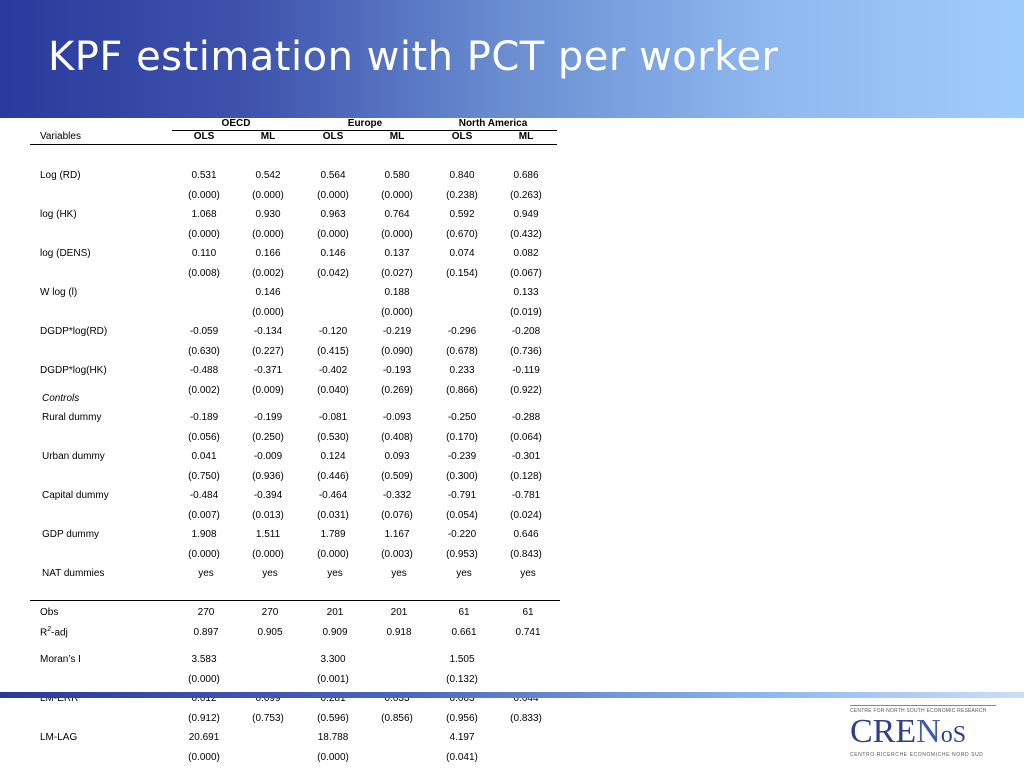  Describe the element at coordinates (526, 214) in the screenshot. I see `coef-cell: 0.949` at that location.